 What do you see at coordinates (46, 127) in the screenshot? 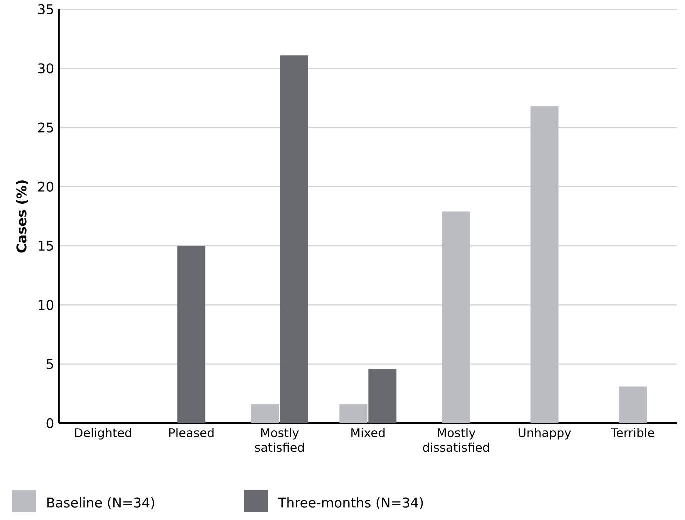
I see `y-tick-label: 25` at bounding box center [46, 127].